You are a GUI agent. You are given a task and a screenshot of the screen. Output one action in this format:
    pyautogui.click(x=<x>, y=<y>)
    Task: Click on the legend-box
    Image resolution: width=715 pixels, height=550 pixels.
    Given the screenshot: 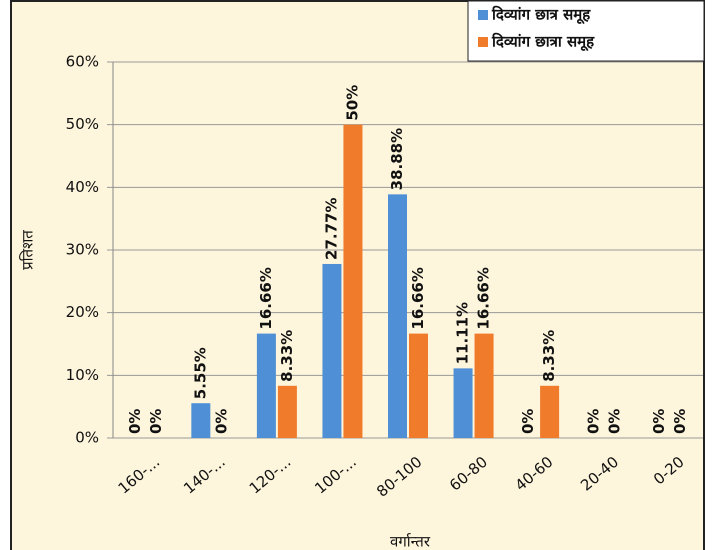 What is the action you would take?
    pyautogui.click(x=586, y=31)
    